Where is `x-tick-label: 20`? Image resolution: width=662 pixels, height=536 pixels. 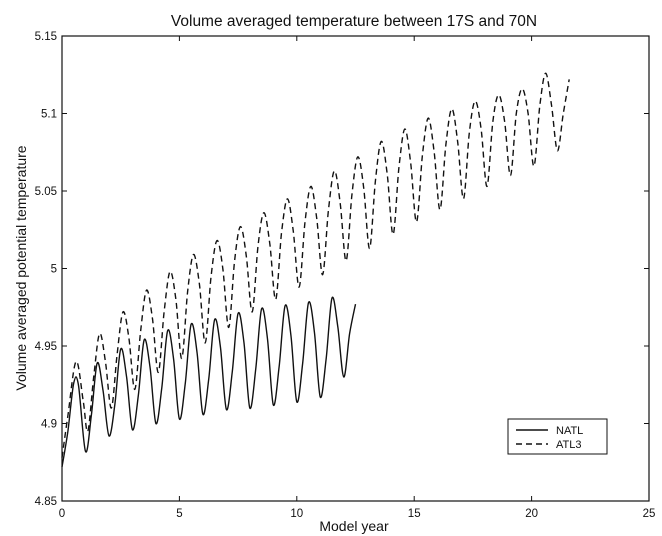 x-tick-label: 20 is located at coordinates (531, 514).